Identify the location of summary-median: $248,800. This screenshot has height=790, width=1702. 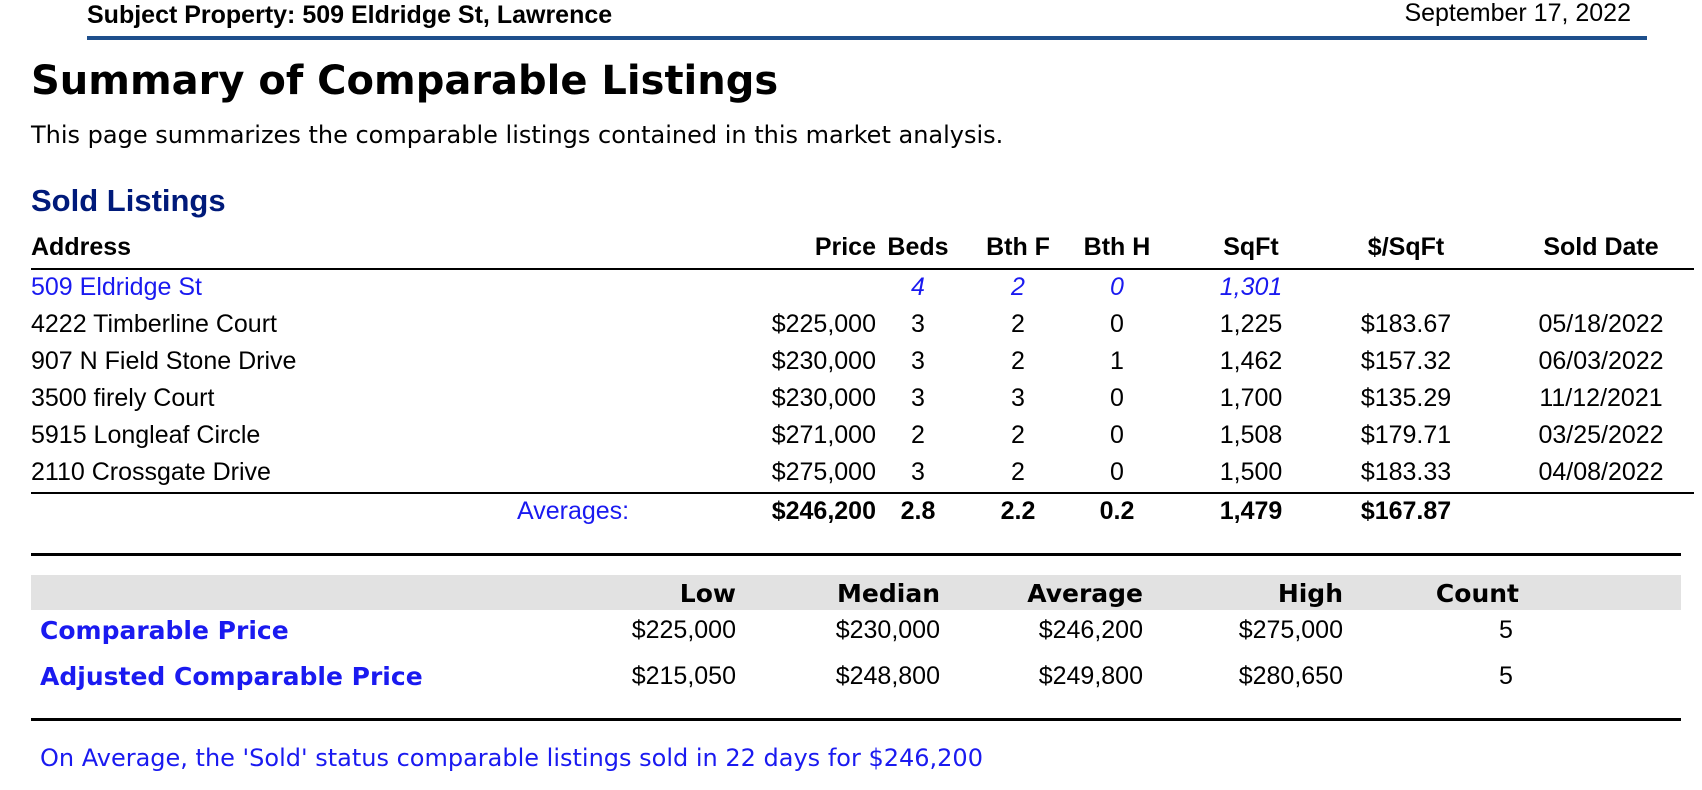
(887, 676).